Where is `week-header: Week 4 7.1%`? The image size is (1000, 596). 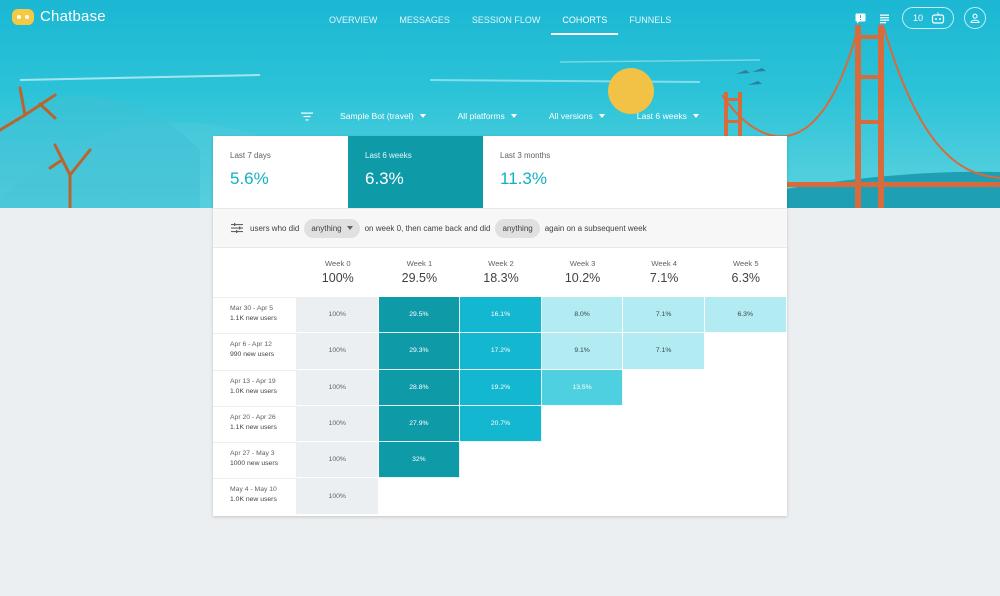 week-header: Week 4 7.1% is located at coordinates (664, 272).